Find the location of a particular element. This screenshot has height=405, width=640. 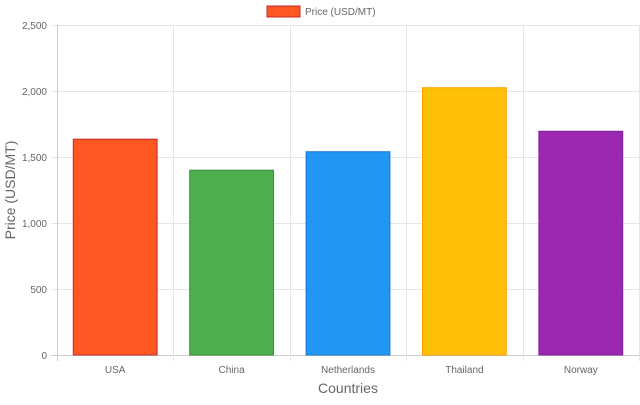

bar-usa is located at coordinates (115, 247).